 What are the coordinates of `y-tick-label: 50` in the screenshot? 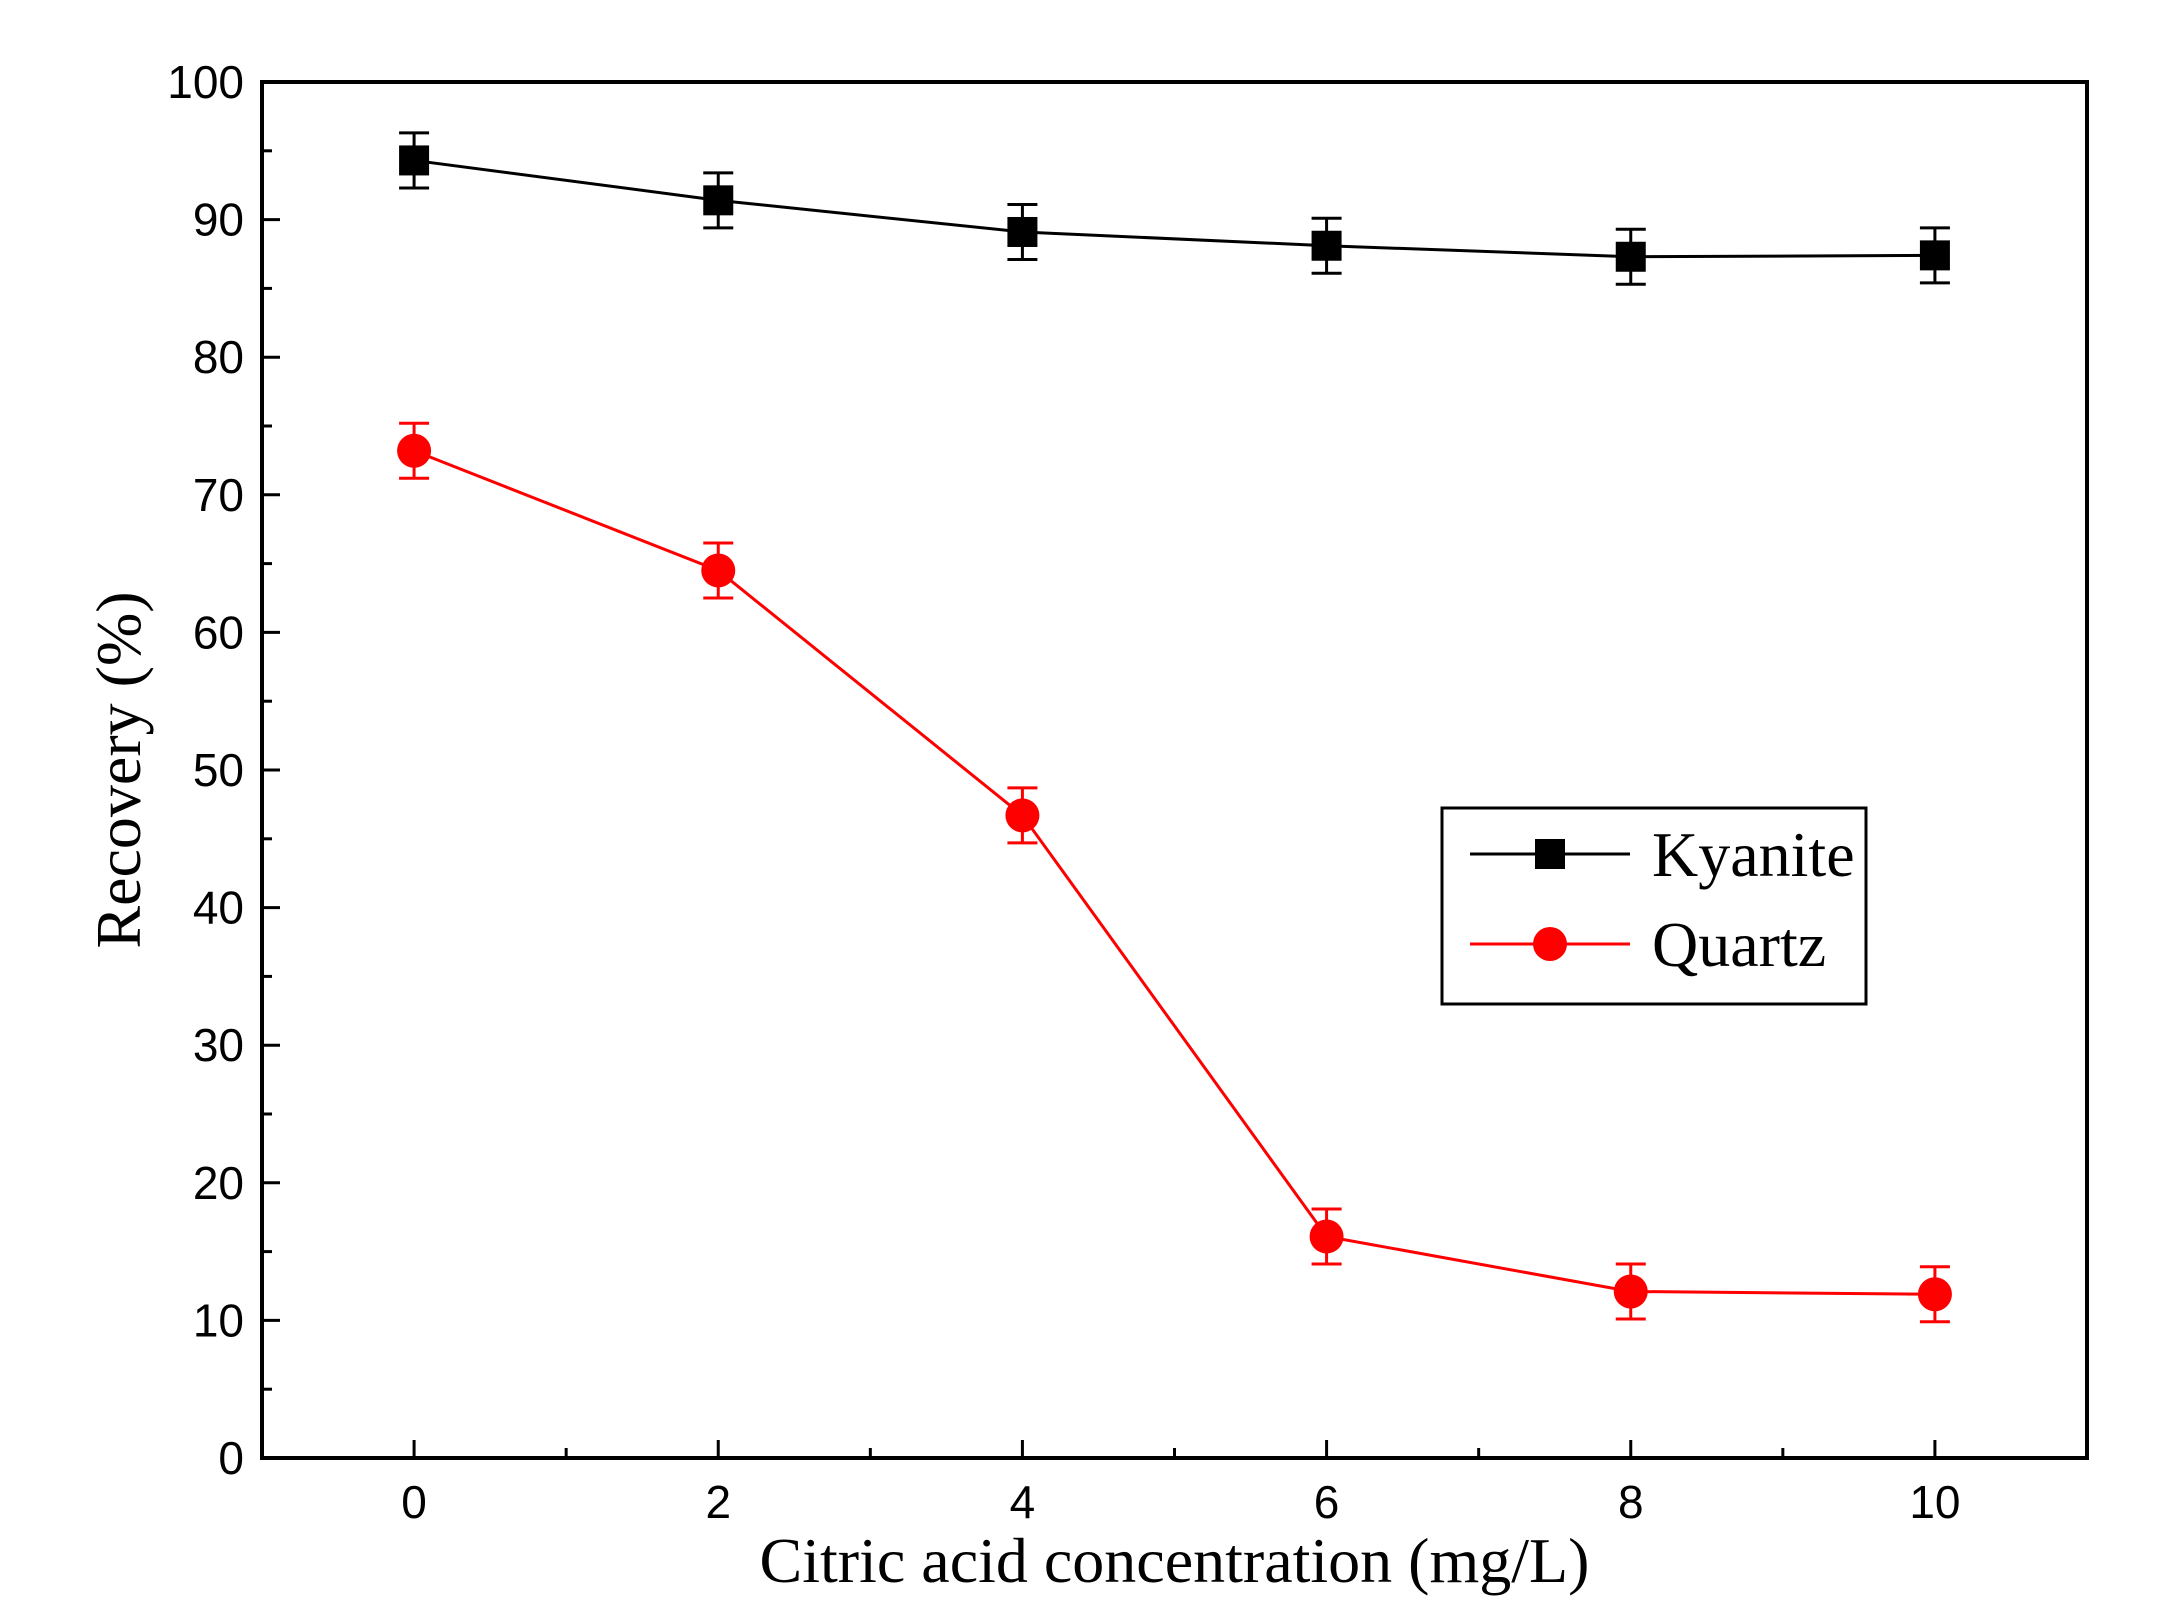 It's located at (218, 770).